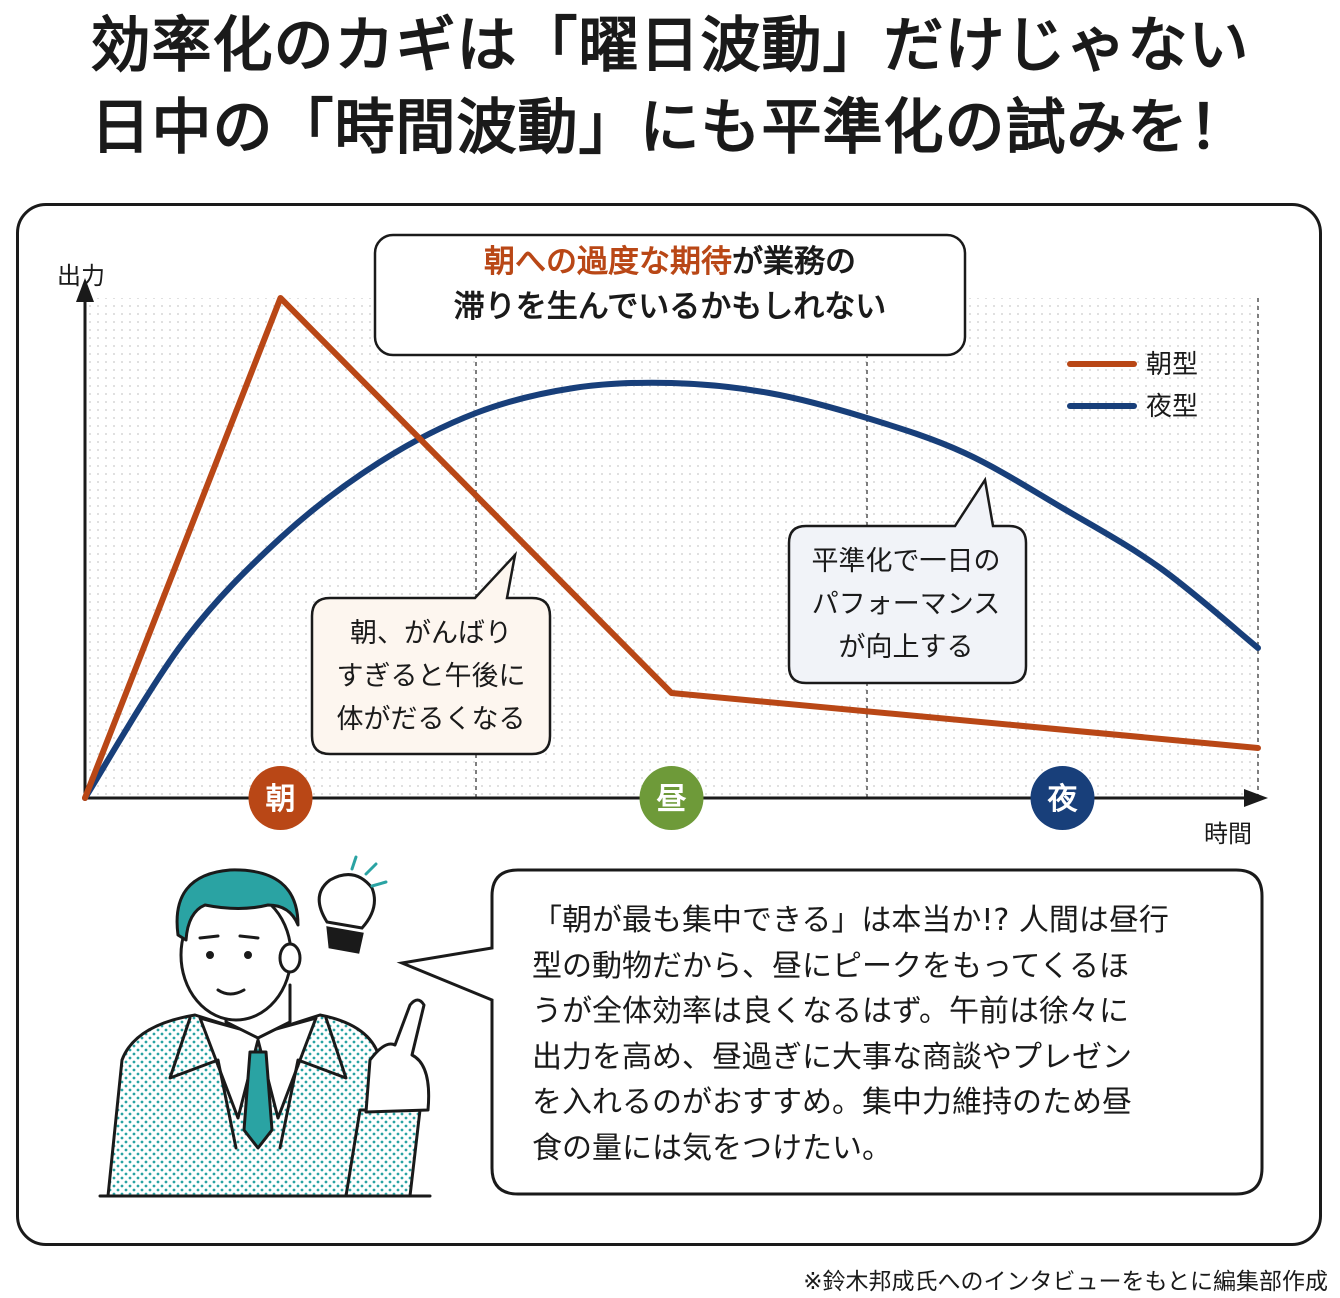 The width and height of the screenshot is (1340, 1298). I want to click on y-axis-arrow-icon, so click(85, 290).